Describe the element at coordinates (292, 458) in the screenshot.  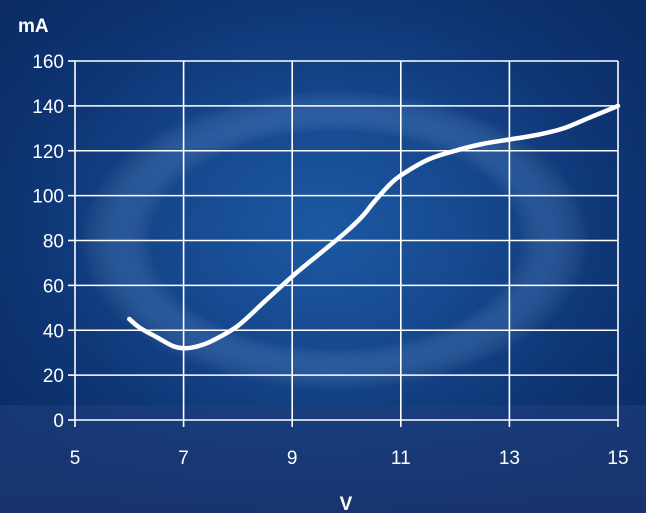
I see `x-tick-label: 9` at that location.